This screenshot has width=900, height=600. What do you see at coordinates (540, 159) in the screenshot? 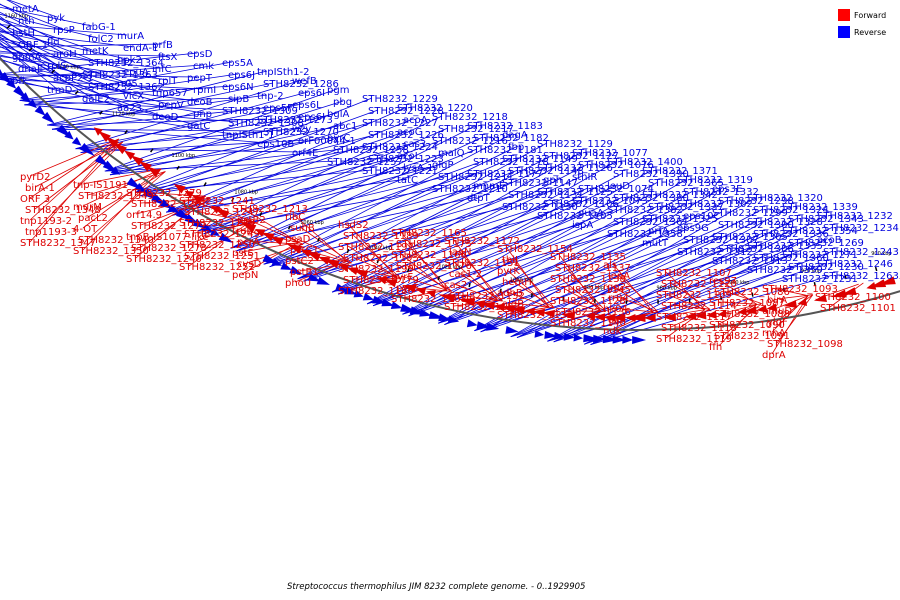
I see `gene-label: STH8232_1149` at bounding box center [540, 159].